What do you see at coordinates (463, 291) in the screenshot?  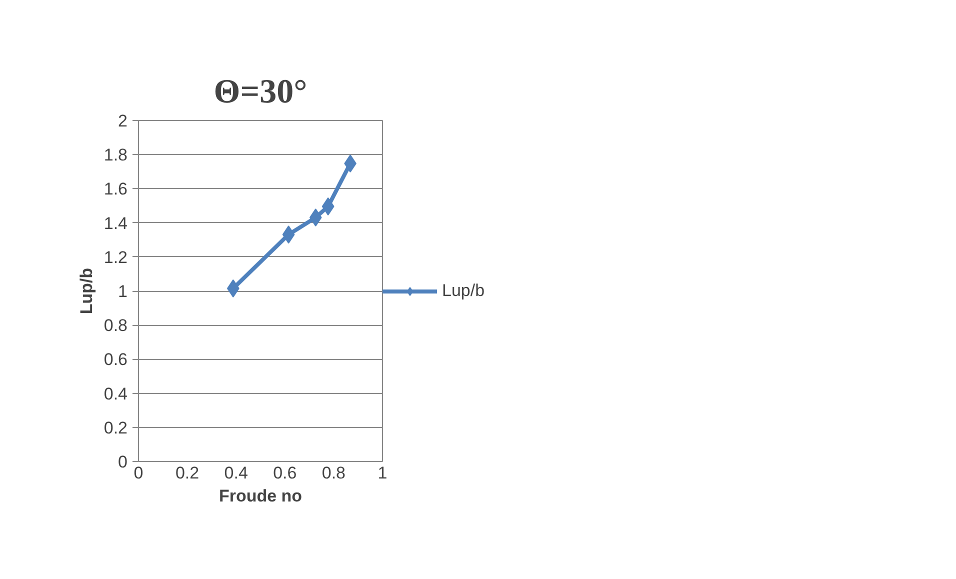 I see `legend-label: Lup/b` at bounding box center [463, 291].